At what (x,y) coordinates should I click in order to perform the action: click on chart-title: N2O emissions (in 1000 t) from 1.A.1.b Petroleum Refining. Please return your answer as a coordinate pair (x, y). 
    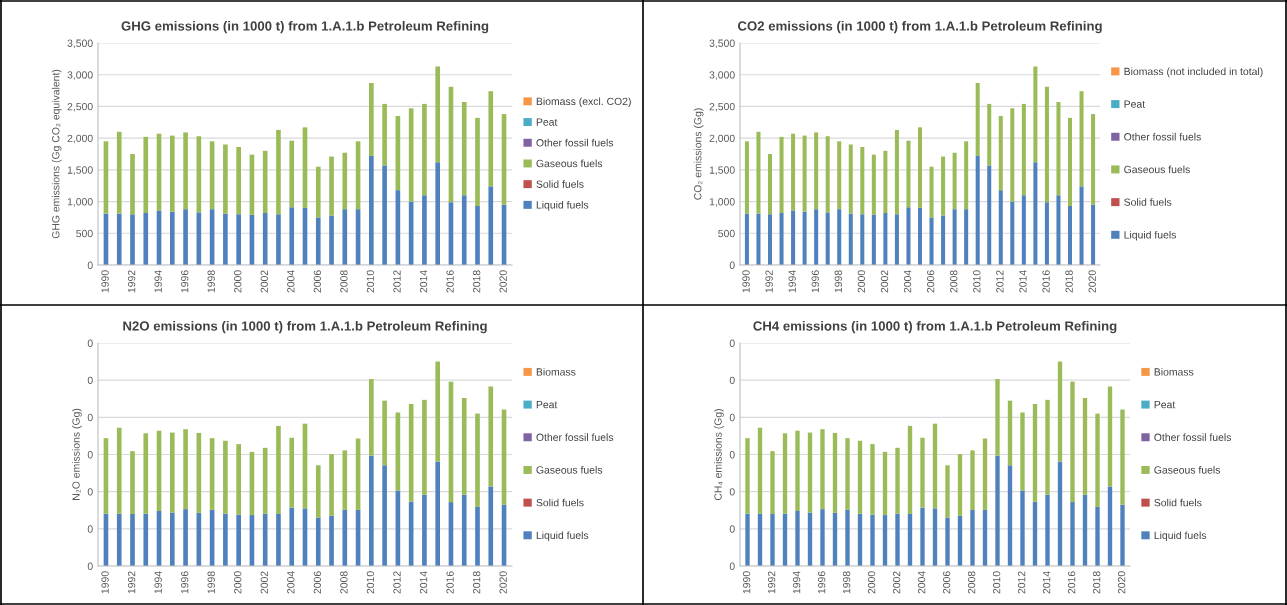
    Looking at the image, I should click on (305, 327).